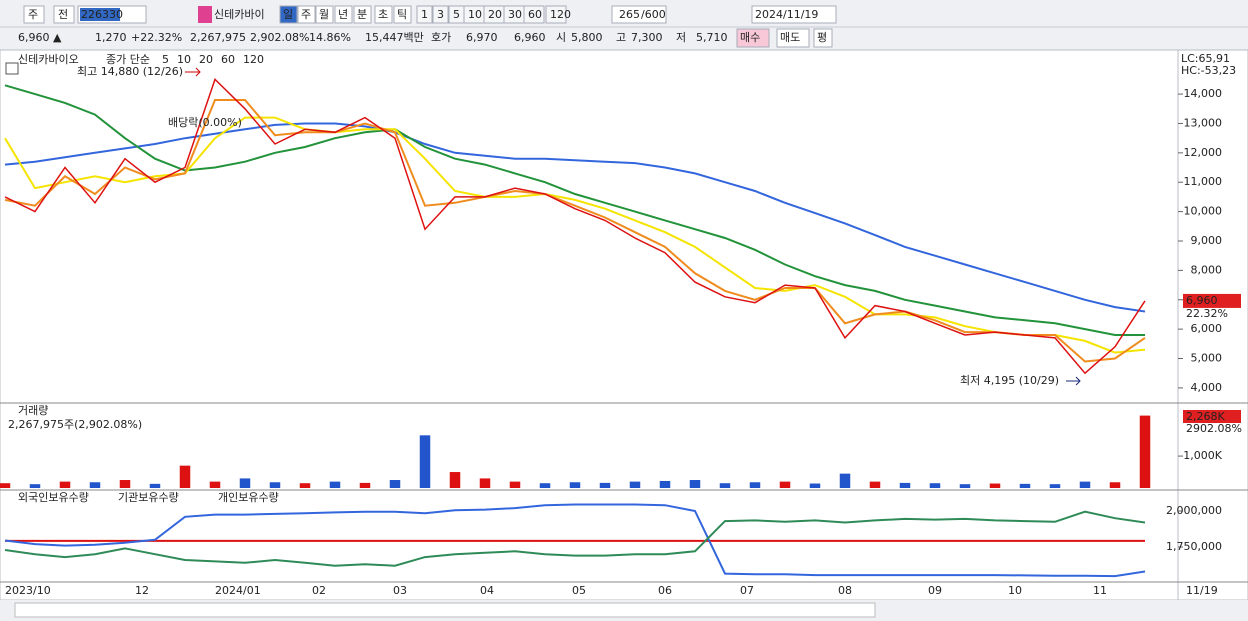 Image resolution: width=1248 pixels, height=621 pixels. What do you see at coordinates (239, 14) in the screenshot?
I see `stock-name: 신테카바이` at bounding box center [239, 14].